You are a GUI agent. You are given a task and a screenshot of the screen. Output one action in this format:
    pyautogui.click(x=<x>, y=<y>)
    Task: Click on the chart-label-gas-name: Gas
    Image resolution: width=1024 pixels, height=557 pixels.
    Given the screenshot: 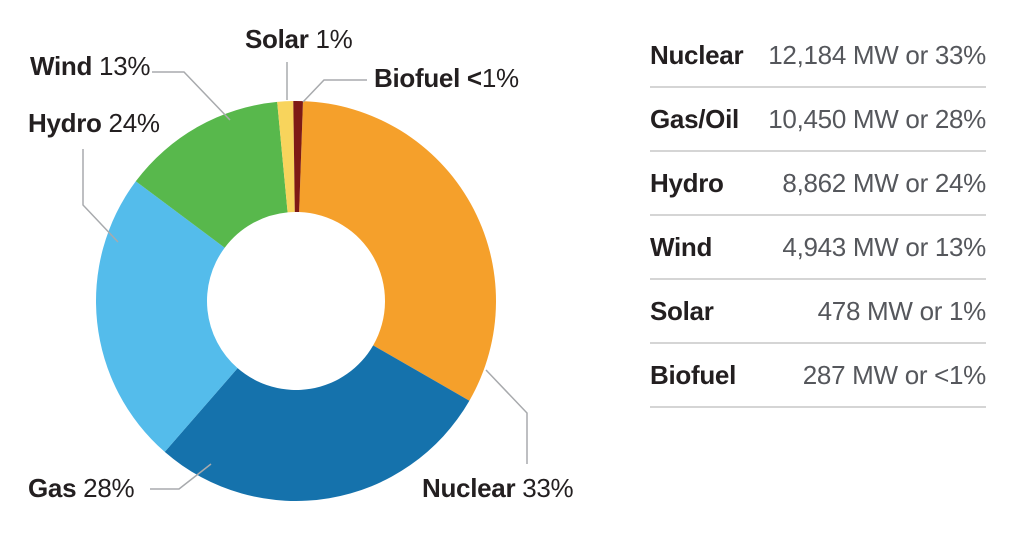 What is the action you would take?
    pyautogui.click(x=52, y=488)
    